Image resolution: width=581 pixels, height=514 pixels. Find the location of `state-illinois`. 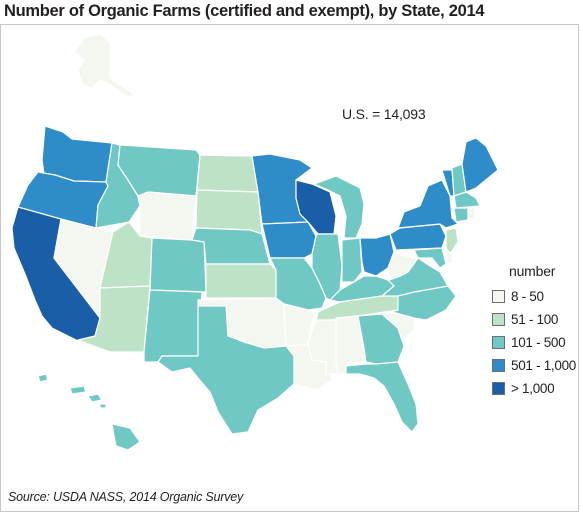

state-illinois is located at coordinates (327, 267).